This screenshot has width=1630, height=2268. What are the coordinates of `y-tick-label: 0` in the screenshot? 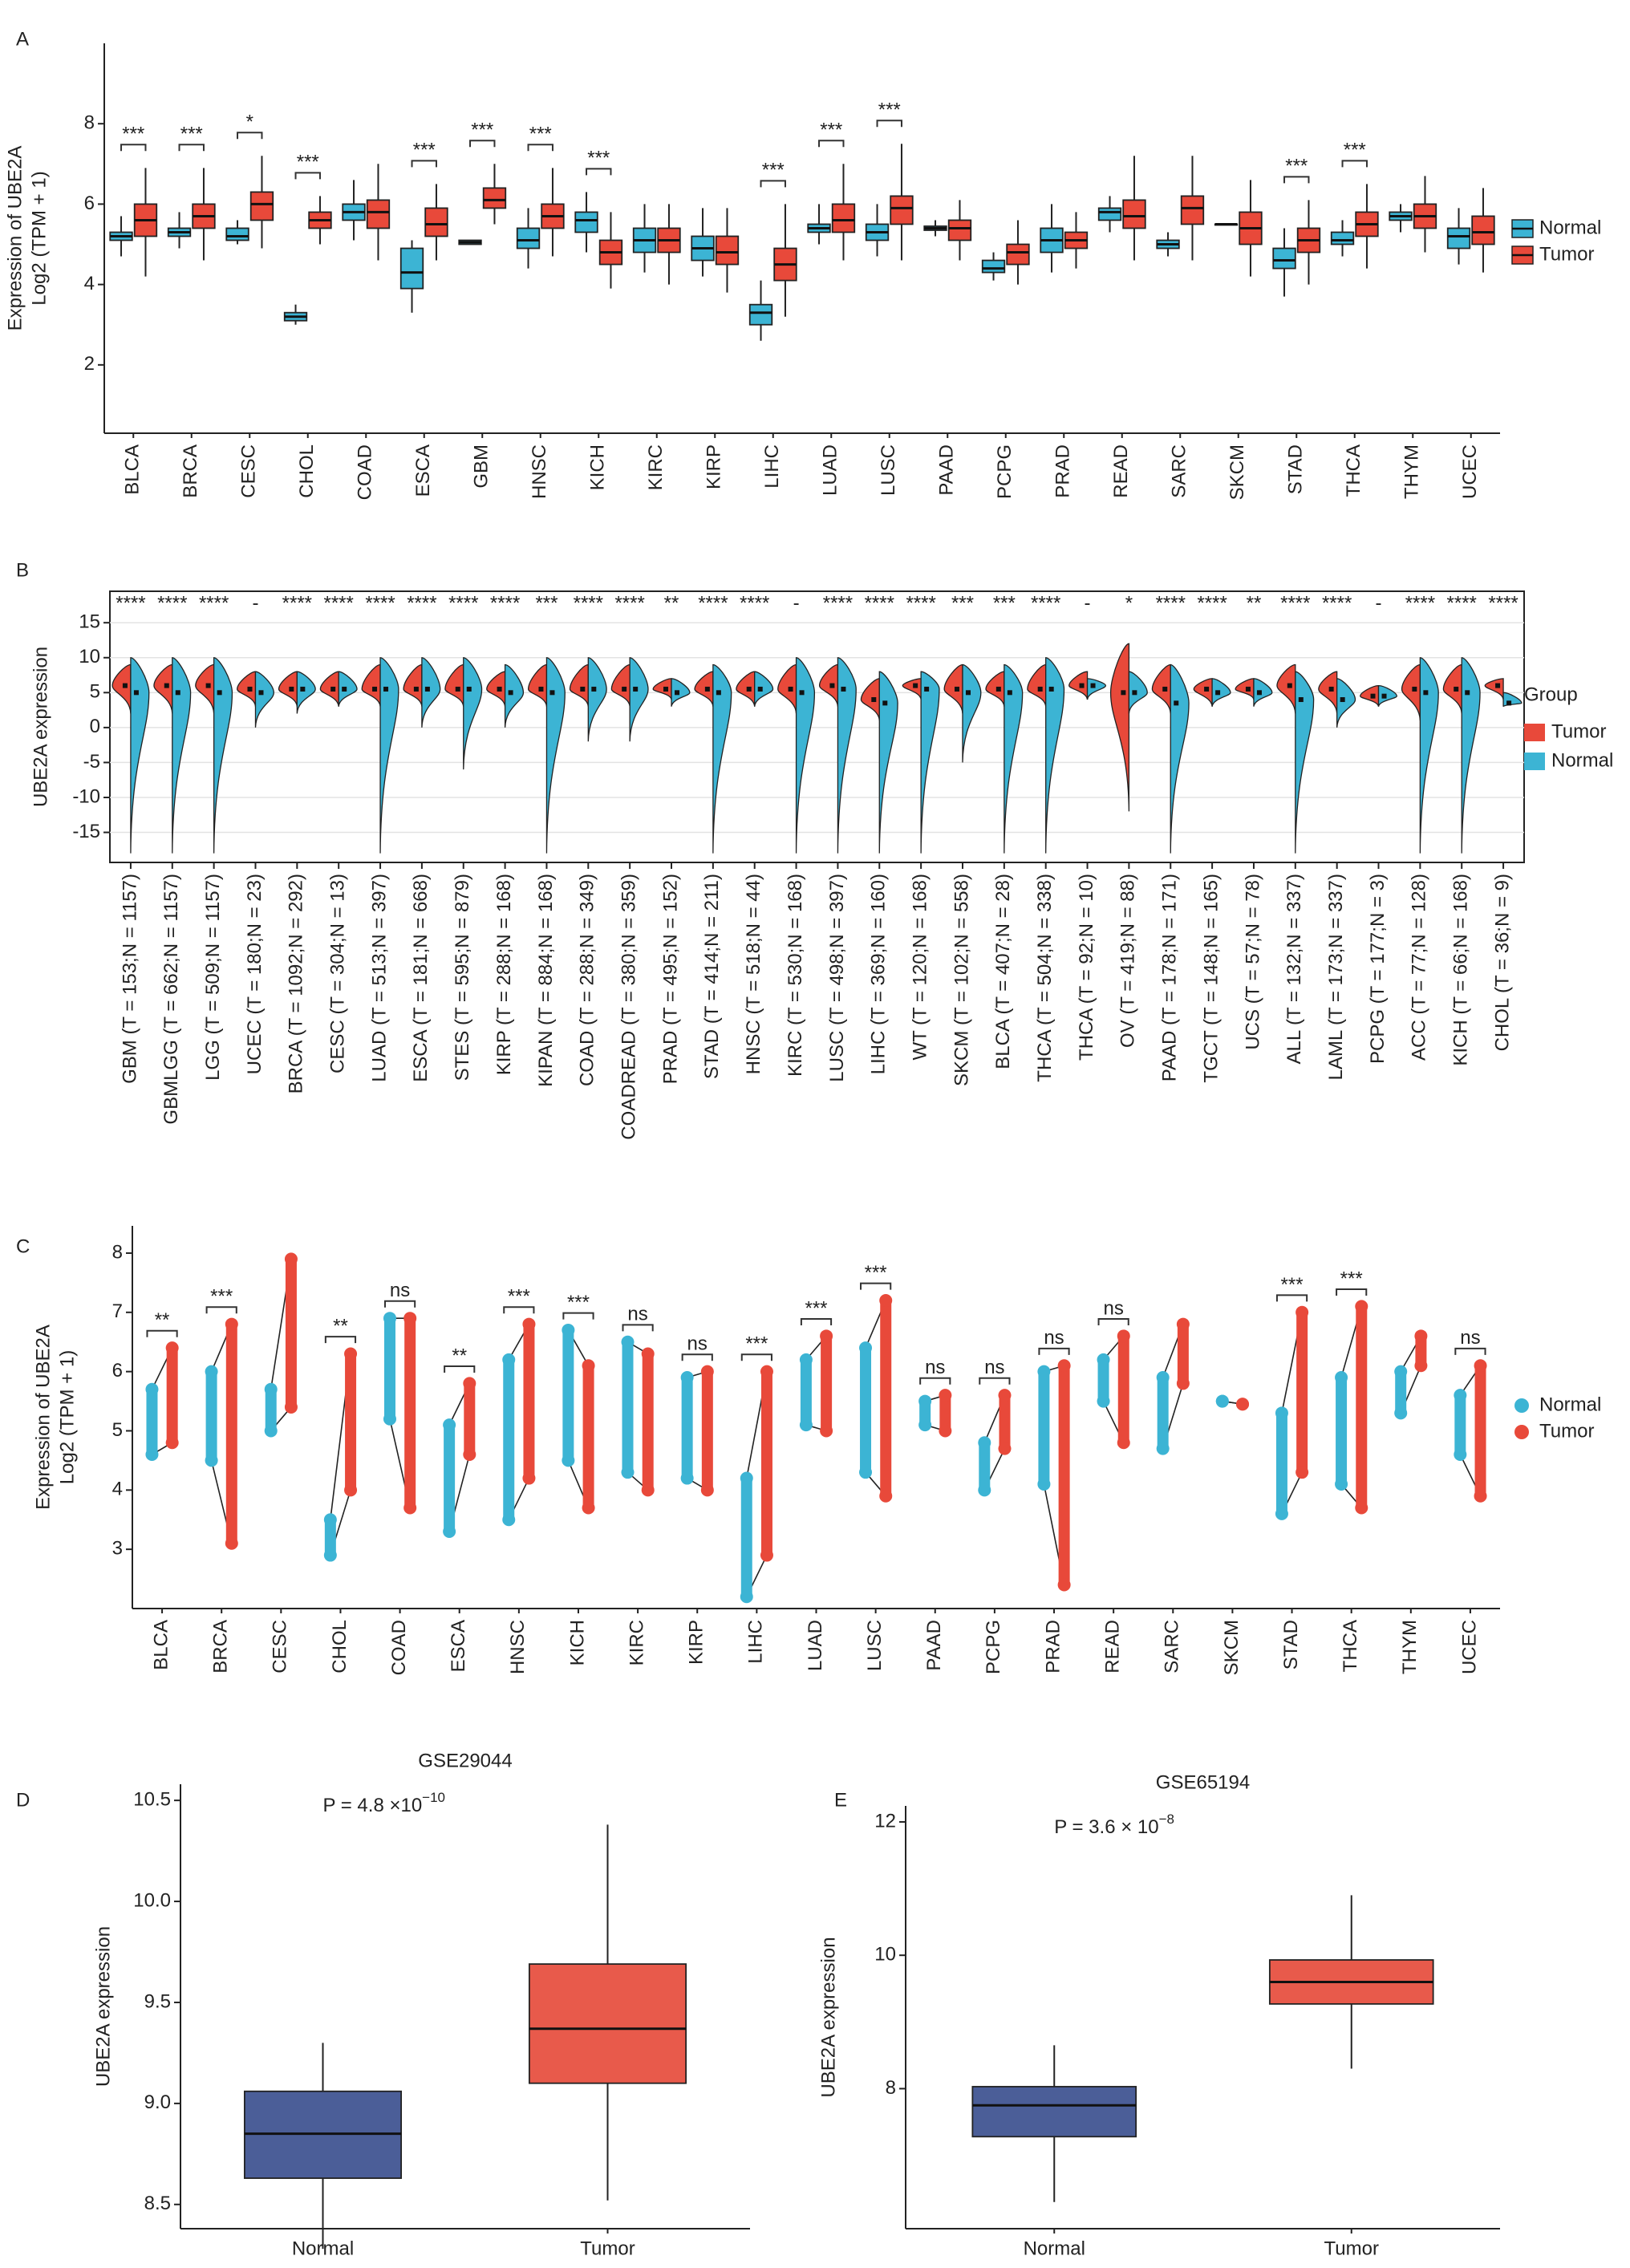 It's located at (95, 726).